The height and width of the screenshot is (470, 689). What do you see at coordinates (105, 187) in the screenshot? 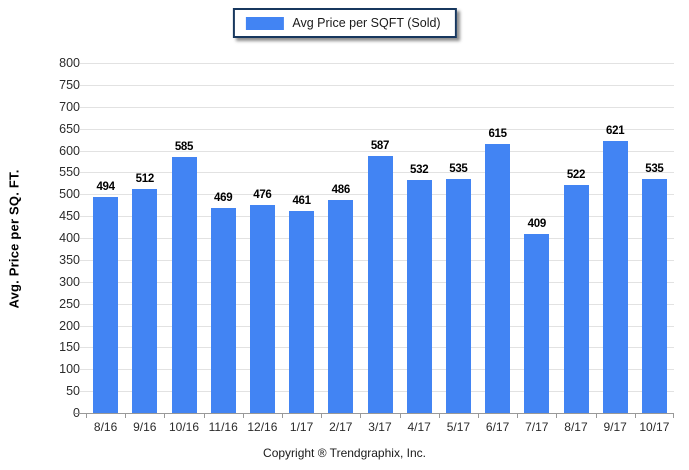
I see `bar-value-label: 494` at bounding box center [105, 187].